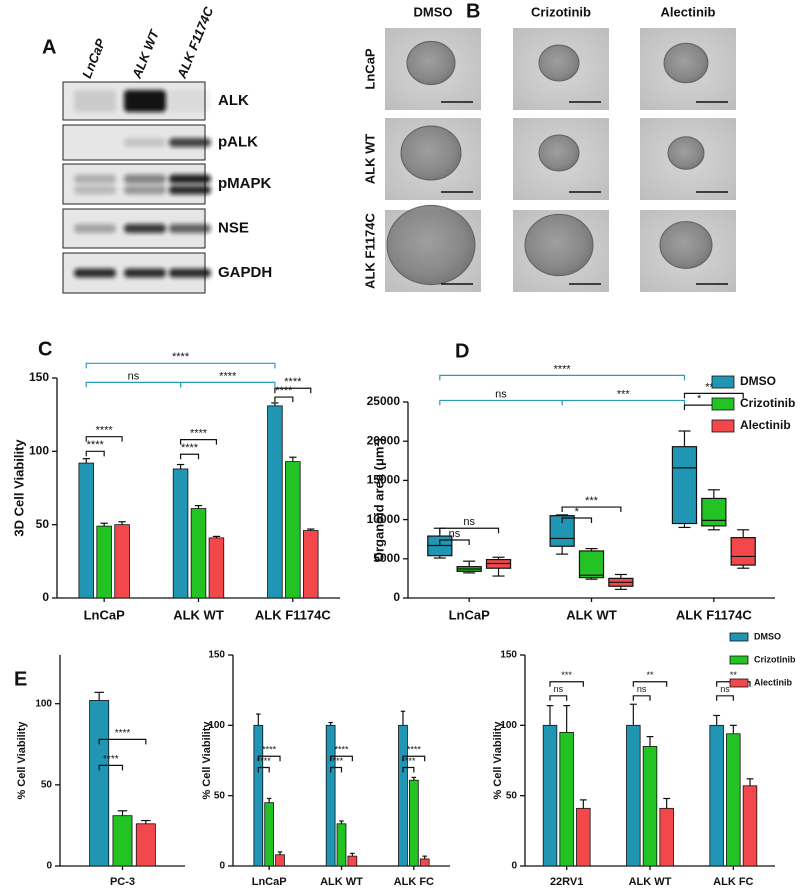  I want to click on x-tick-label: ALK F1174C, so click(293, 614).